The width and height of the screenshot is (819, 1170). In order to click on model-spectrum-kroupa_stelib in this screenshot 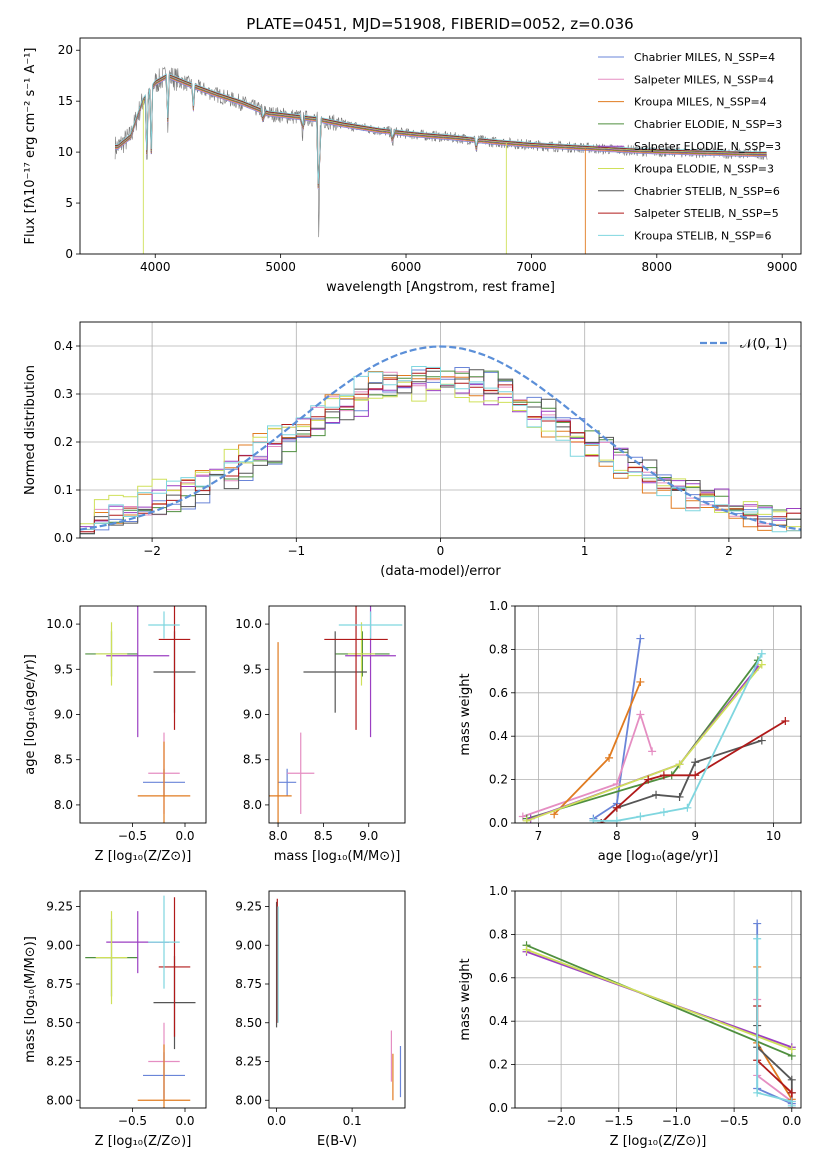, I will do `click(441, 129)`.